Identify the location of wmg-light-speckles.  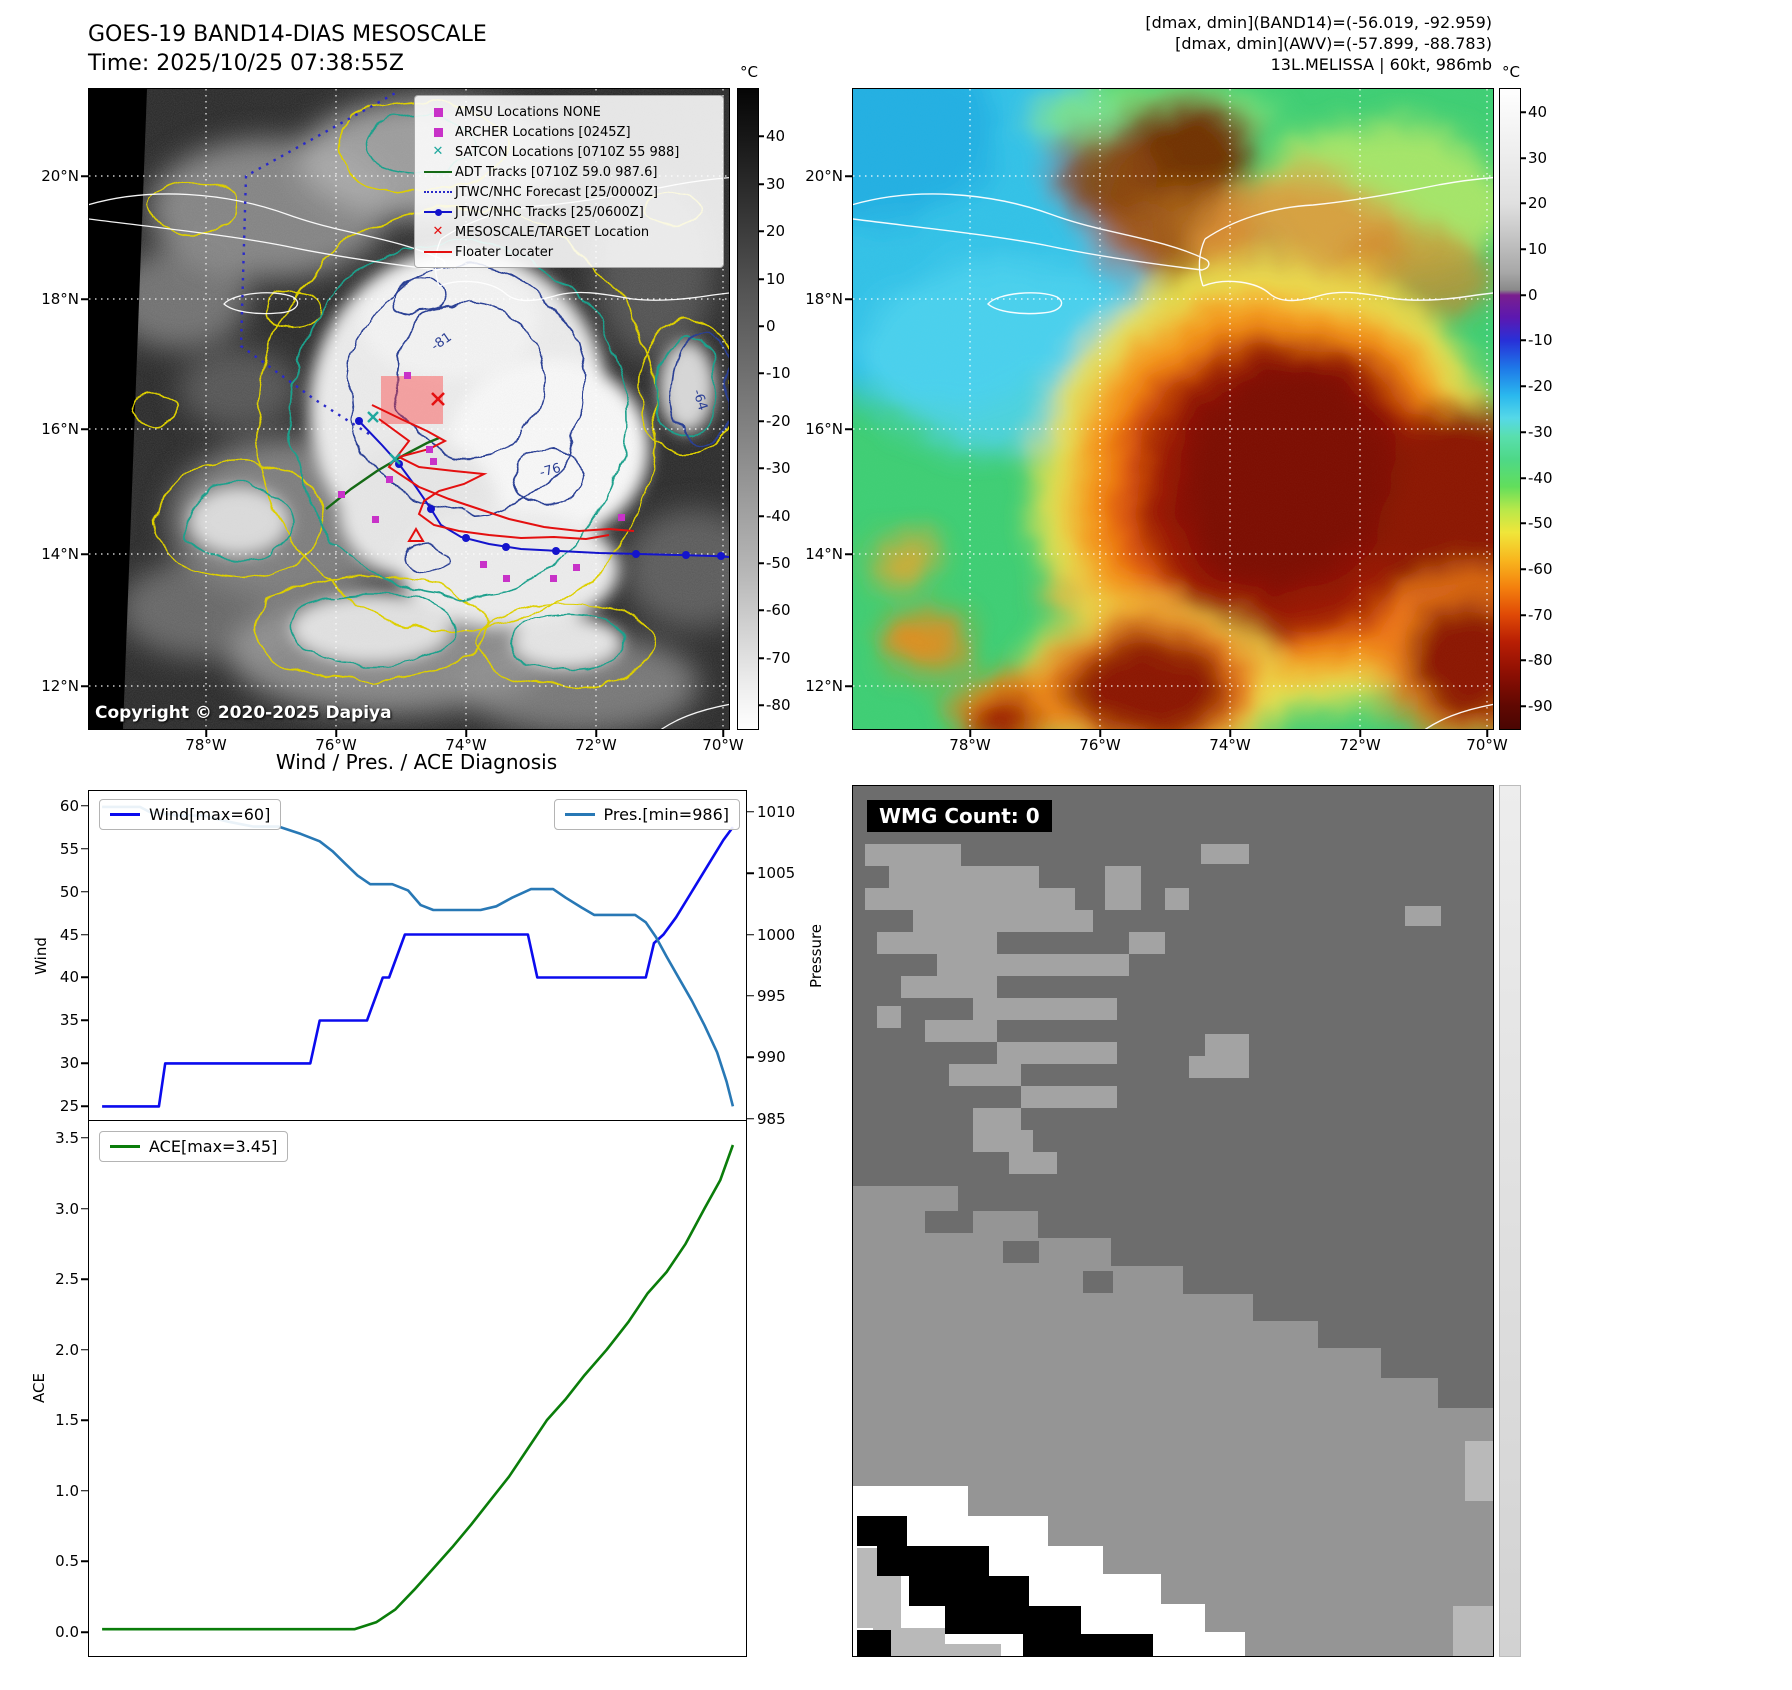
(1153, 1009).